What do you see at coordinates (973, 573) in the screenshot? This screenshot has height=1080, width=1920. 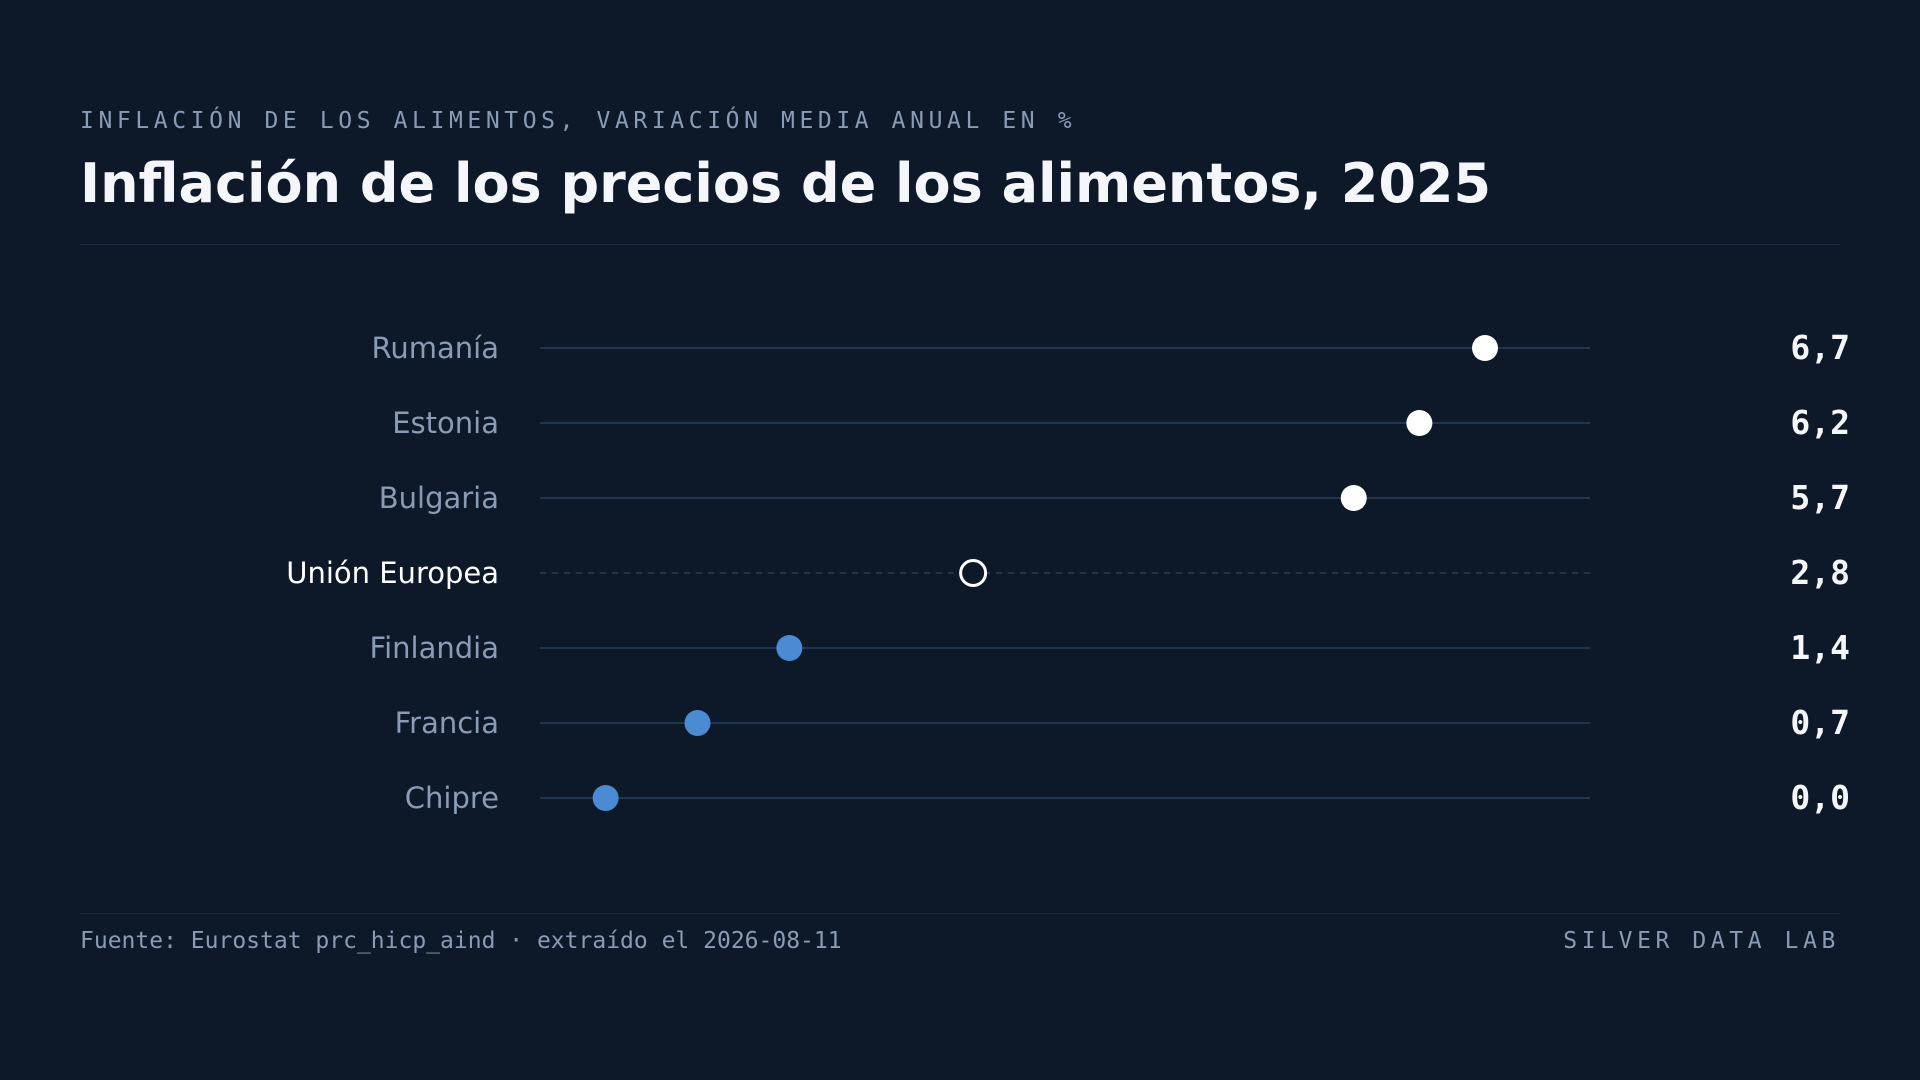 I see `data-point-reference` at bounding box center [973, 573].